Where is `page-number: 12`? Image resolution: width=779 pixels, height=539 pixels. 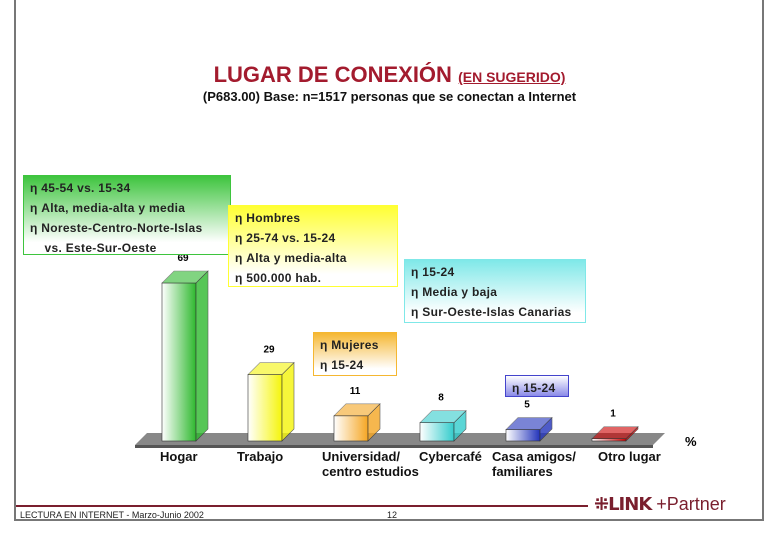 page-number: 12 is located at coordinates (392, 515).